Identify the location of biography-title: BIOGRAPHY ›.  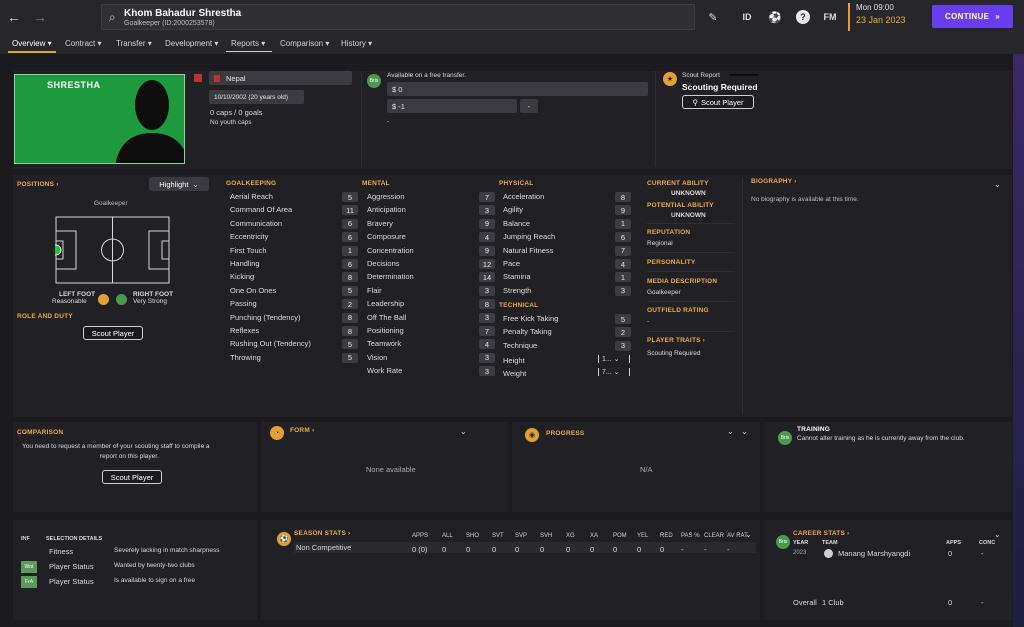
(774, 181).